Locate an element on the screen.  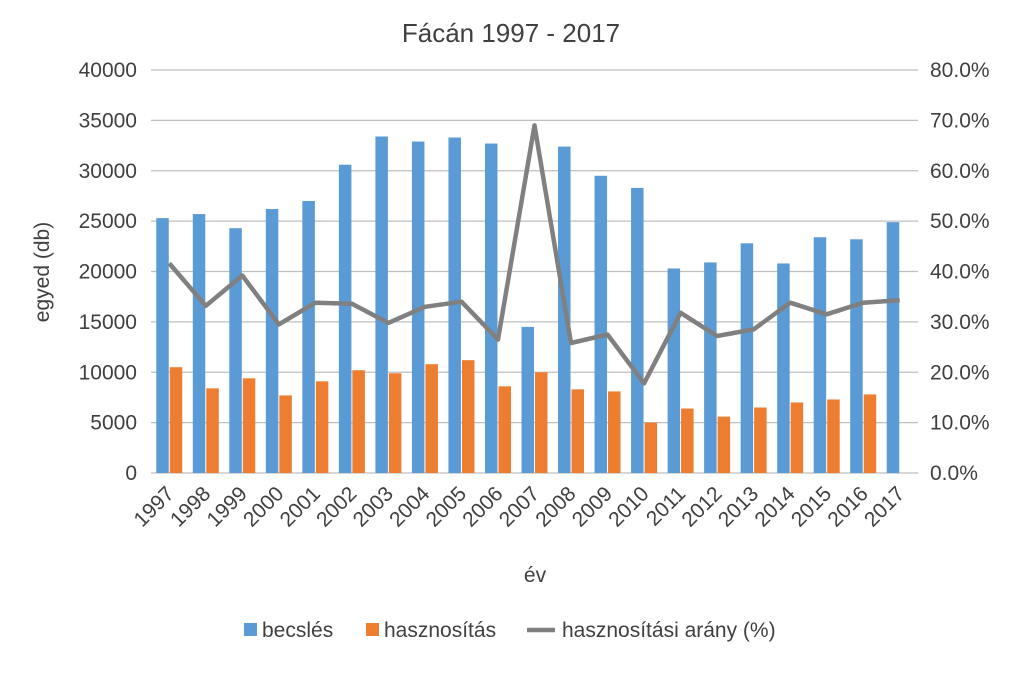
x-tick-label: 2004 is located at coordinates (410, 507).